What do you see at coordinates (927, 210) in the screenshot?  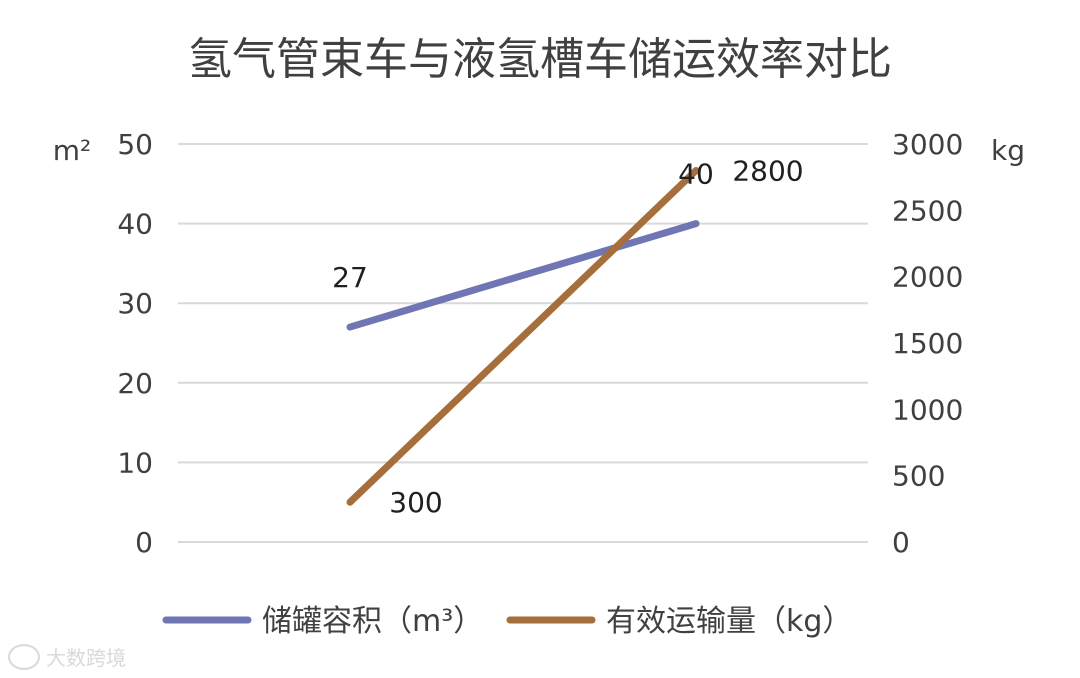 I see `right-tick-label: 2500` at bounding box center [927, 210].